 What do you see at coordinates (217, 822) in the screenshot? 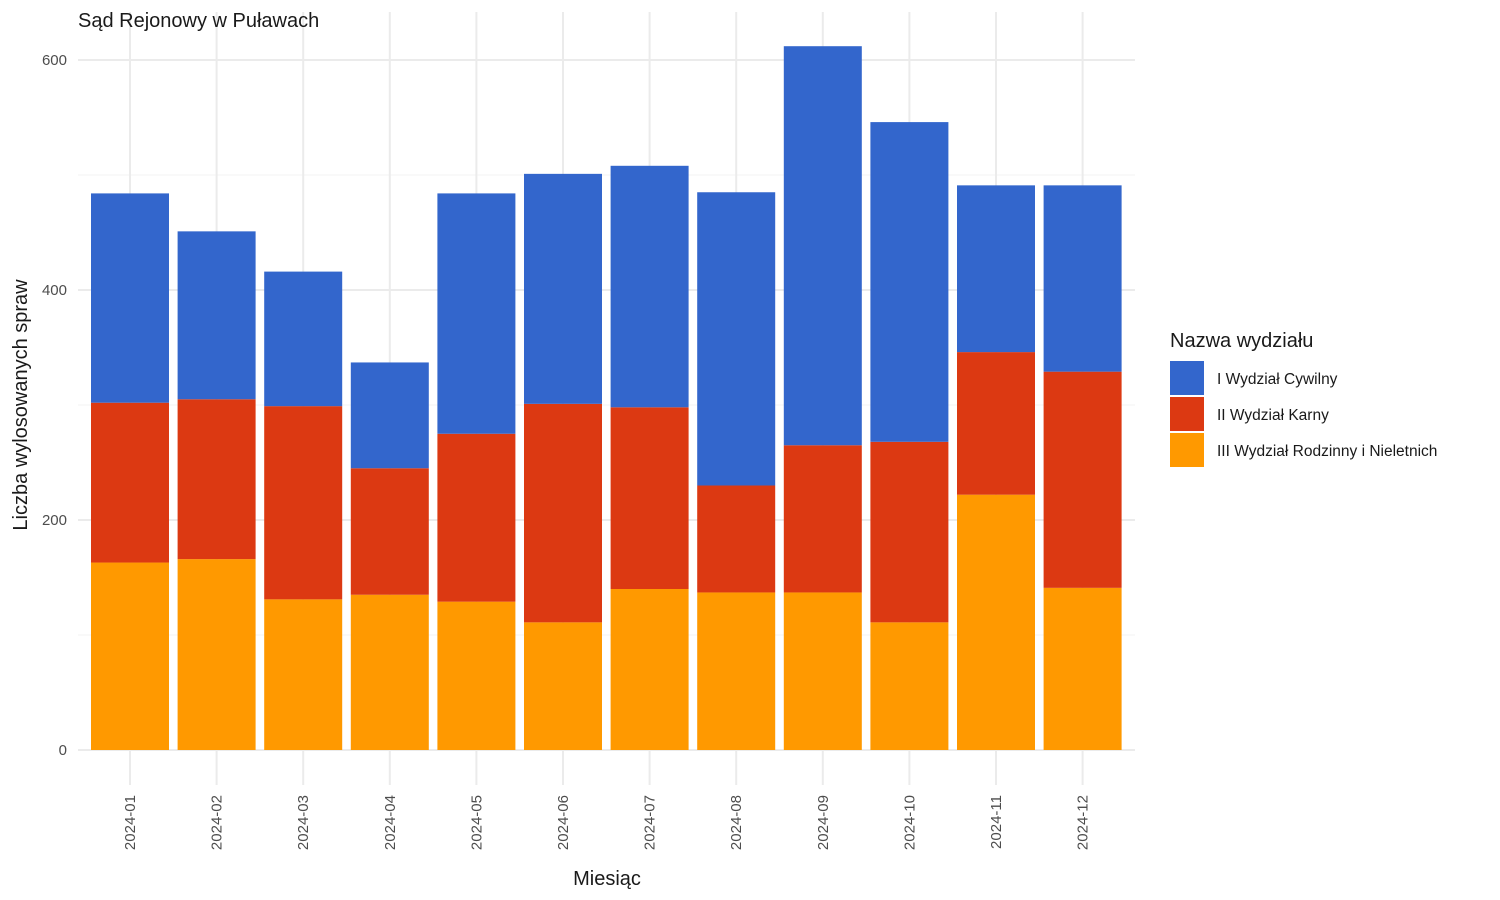
I see `x-tick-label: 2024-02` at bounding box center [217, 822].